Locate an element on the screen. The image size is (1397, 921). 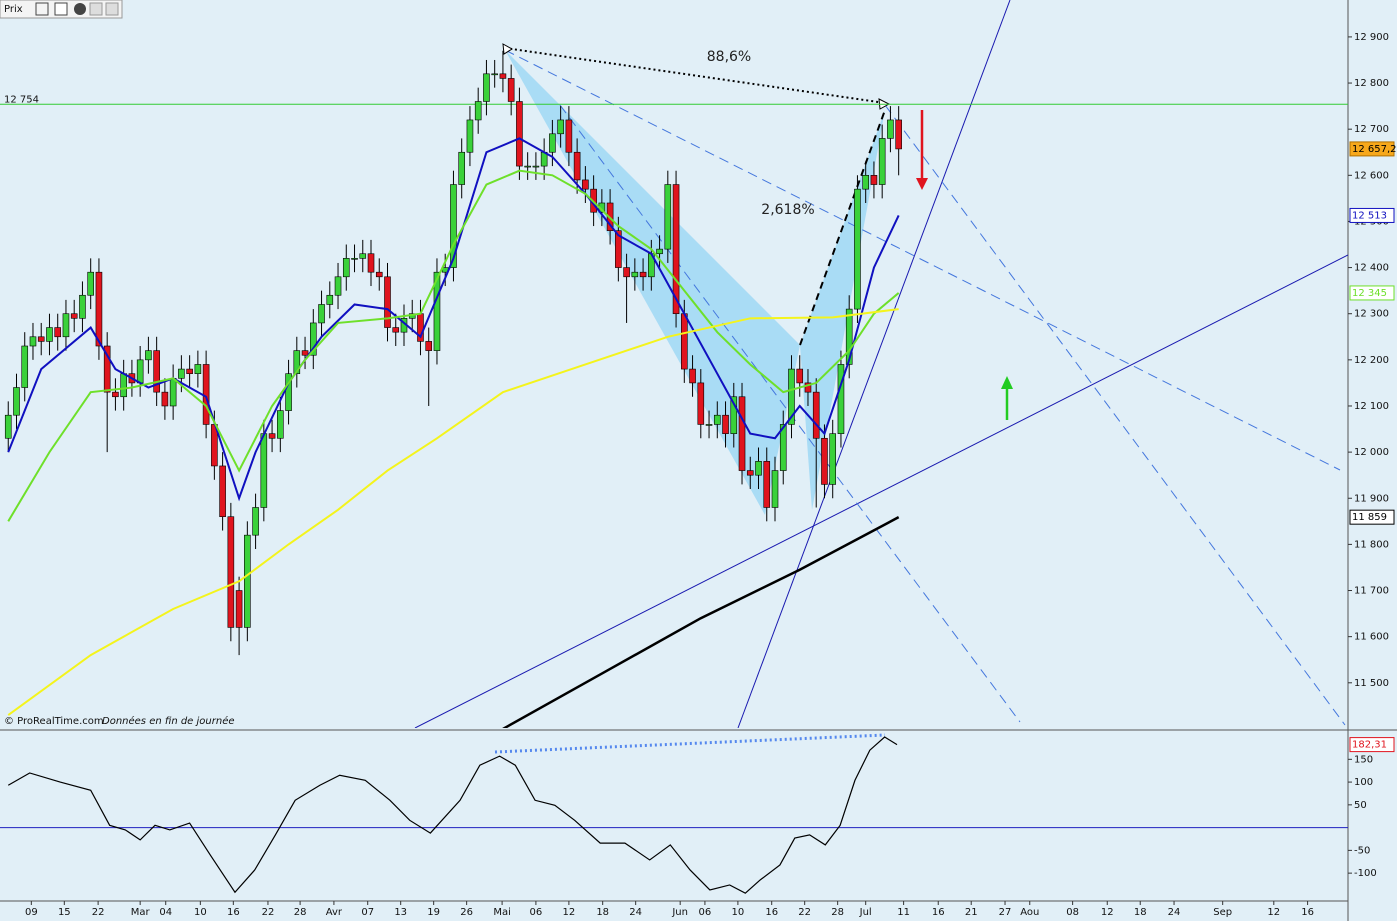
y-tick-label: -50 is located at coordinates (1362, 850).